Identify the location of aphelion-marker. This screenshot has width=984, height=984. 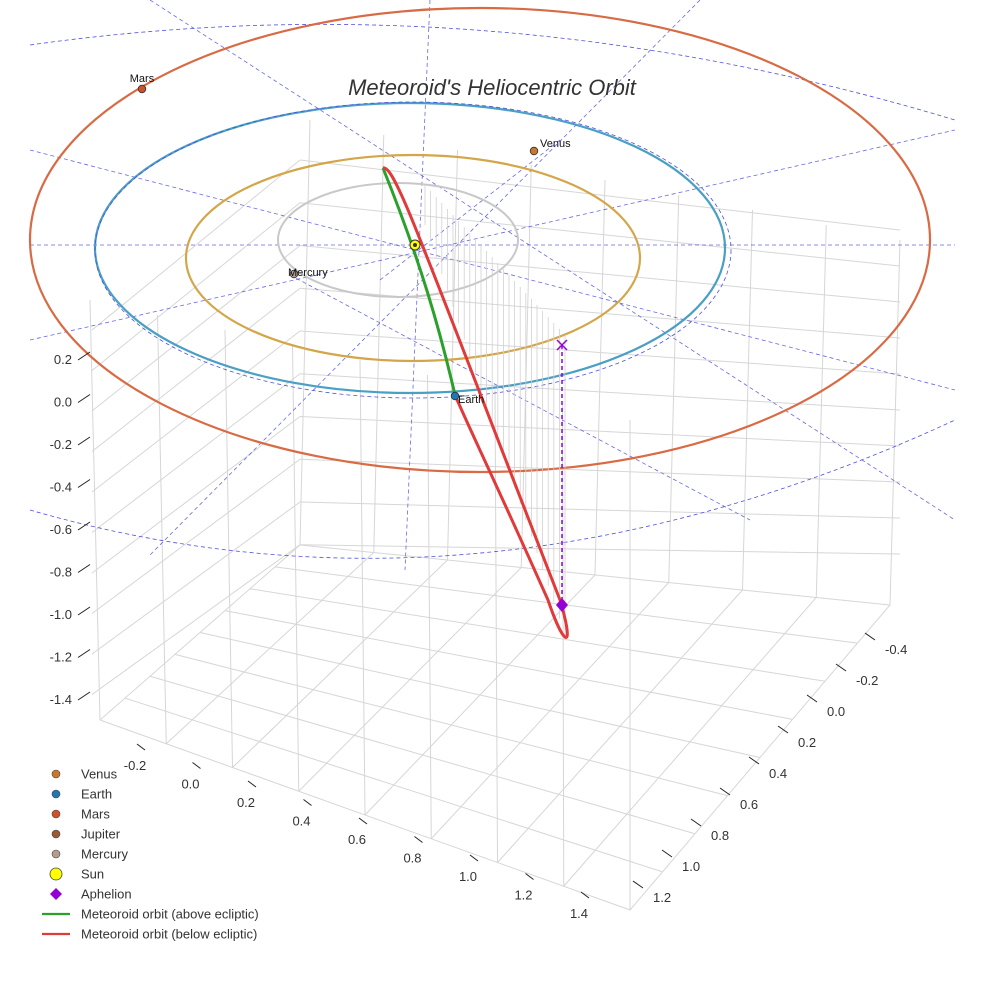
(562, 605).